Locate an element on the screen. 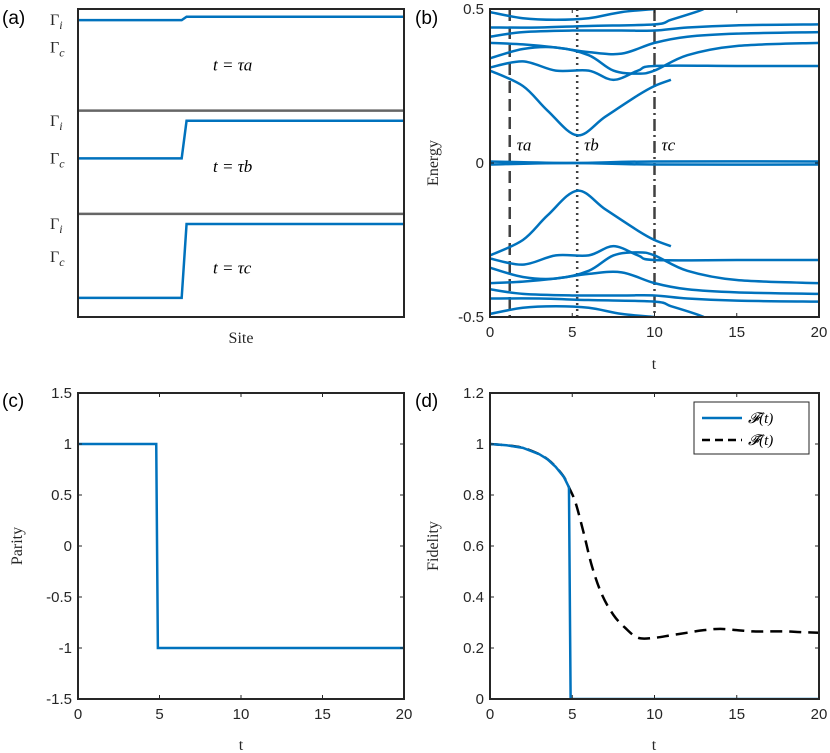  legend-entry-Fbar: 𝓕̄(t) is located at coordinates (760, 441).